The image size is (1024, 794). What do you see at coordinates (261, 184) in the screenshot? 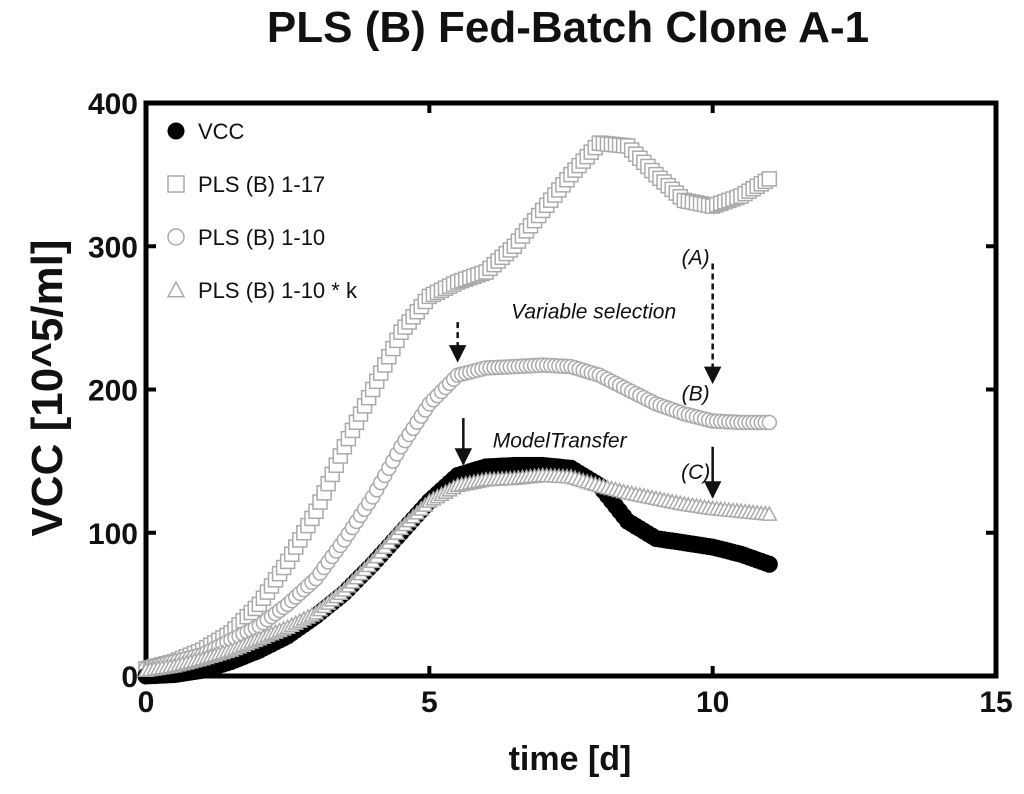
I see `legend-label: PLS (B) 1-17` at bounding box center [261, 184].